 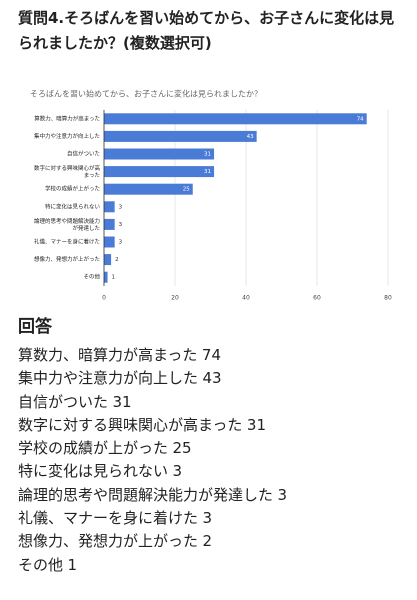 What do you see at coordinates (388, 298) in the screenshot?
I see `x-tick-label: 80` at bounding box center [388, 298].